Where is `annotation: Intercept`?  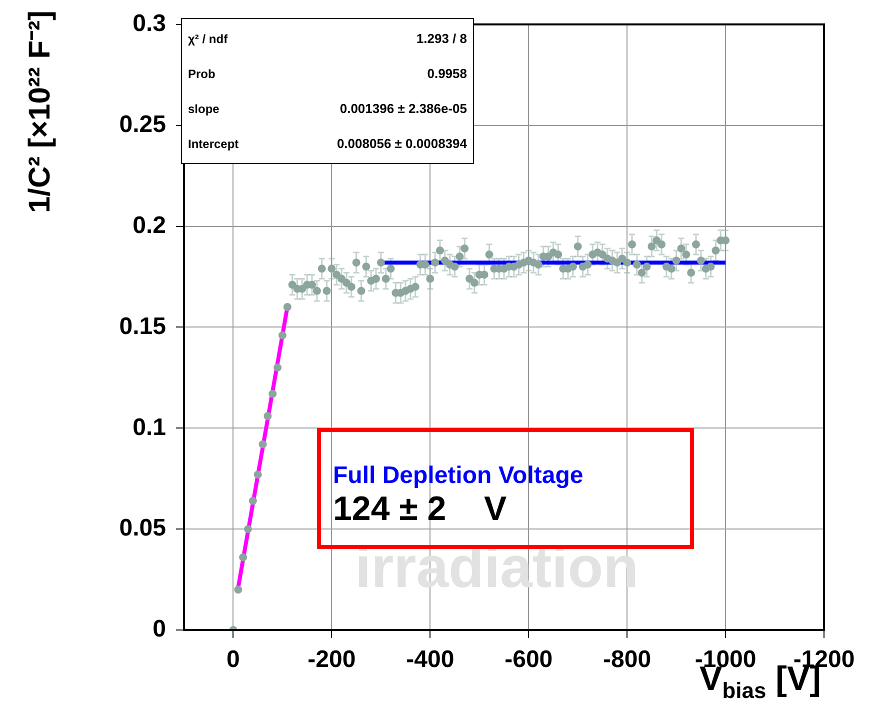
annotation: Intercept is located at coordinates (213, 143).